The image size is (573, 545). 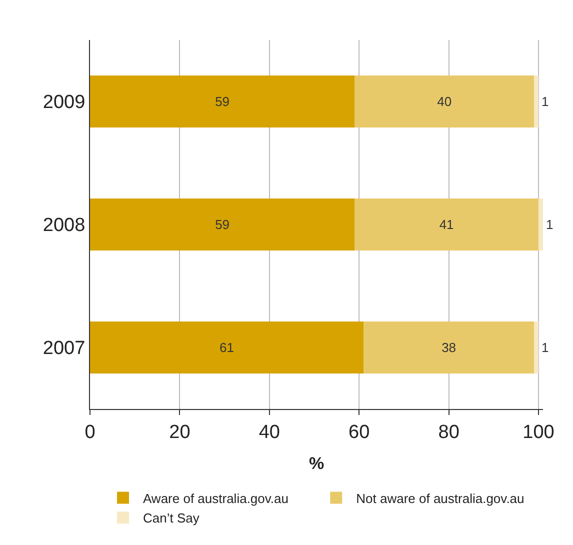 What do you see at coordinates (440, 498) in the screenshot?
I see `legend-label: Not aware of australia.gov.au` at bounding box center [440, 498].